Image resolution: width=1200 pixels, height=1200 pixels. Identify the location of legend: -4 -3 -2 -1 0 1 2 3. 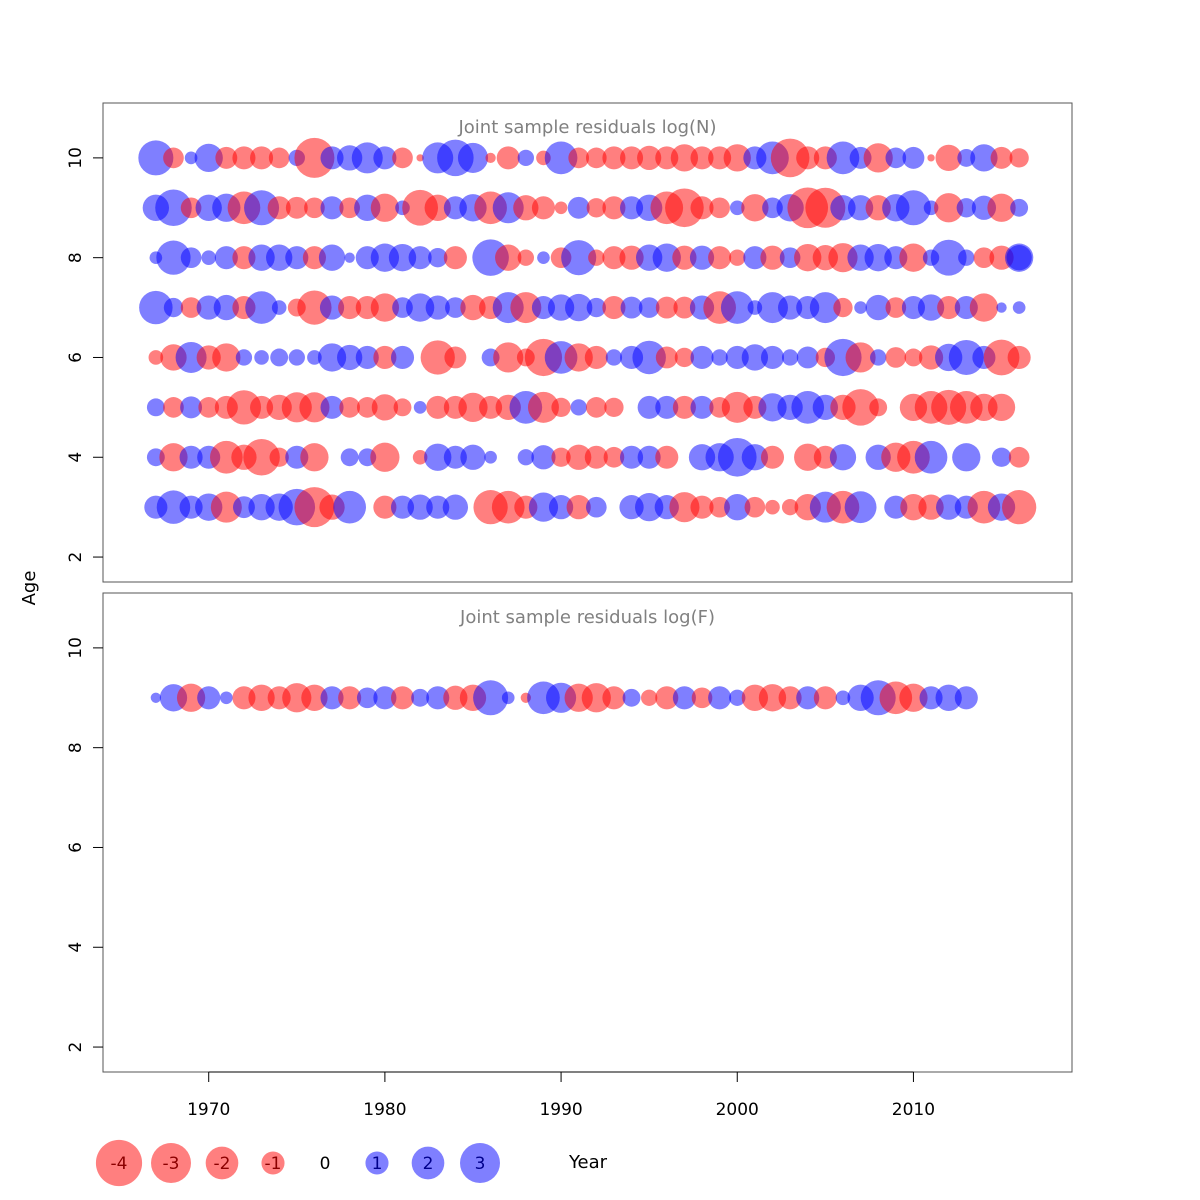
(297, 1163).